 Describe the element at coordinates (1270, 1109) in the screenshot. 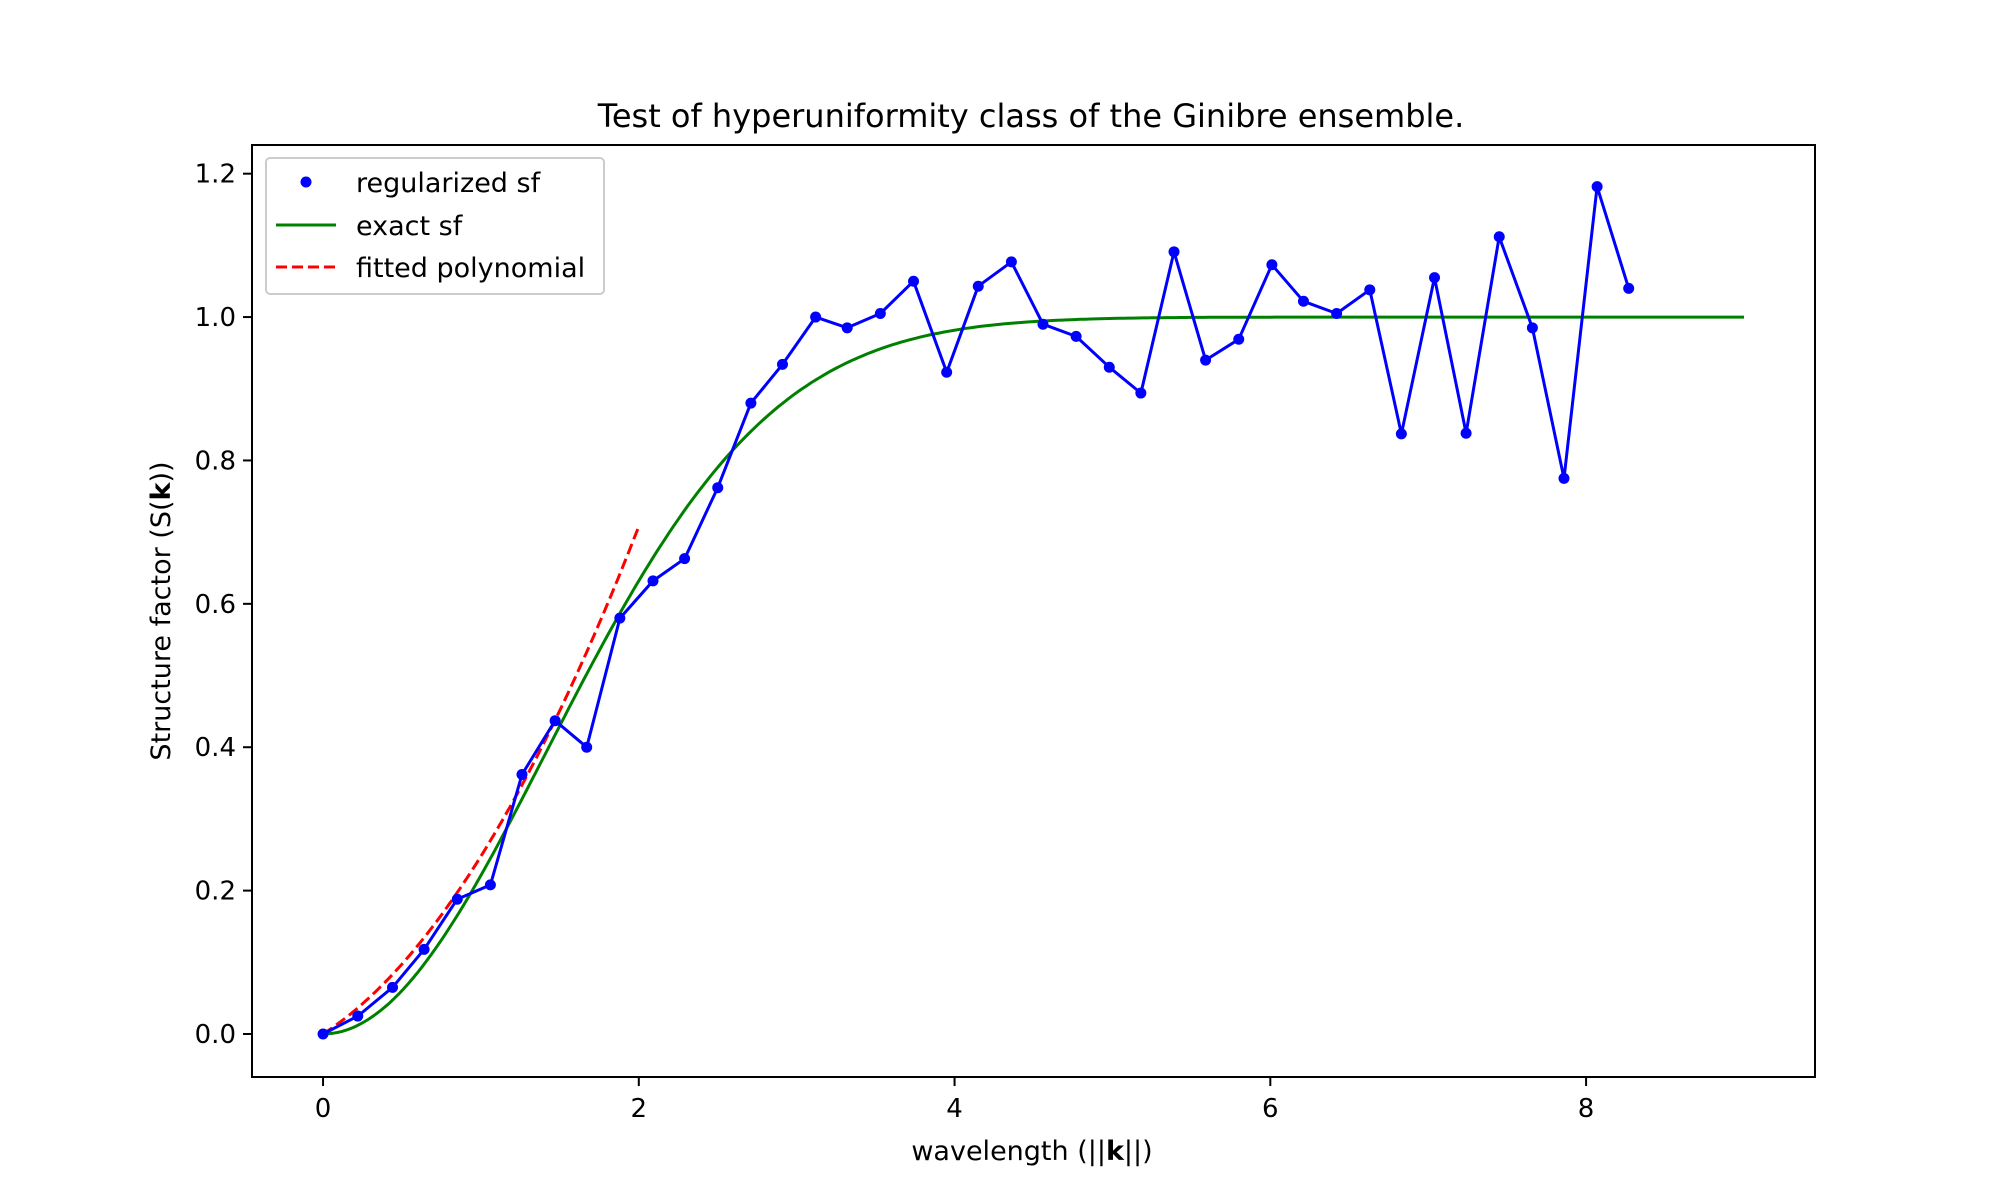

I see `x-tick-label: 6` at that location.